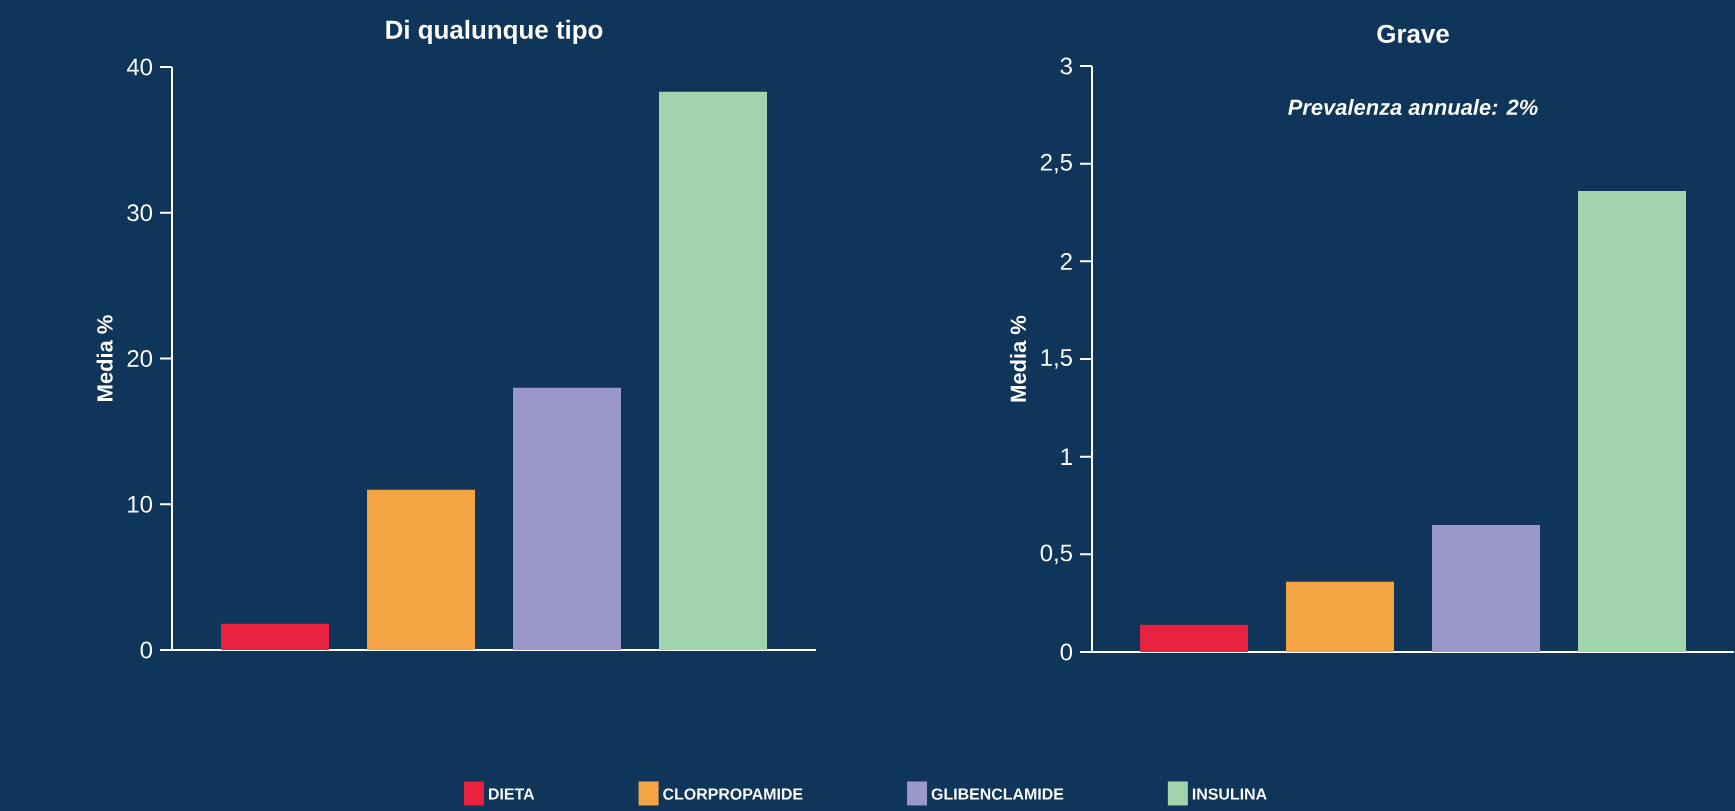 The image size is (1735, 811). I want to click on y-tick-label: 3, so click(1066, 66).